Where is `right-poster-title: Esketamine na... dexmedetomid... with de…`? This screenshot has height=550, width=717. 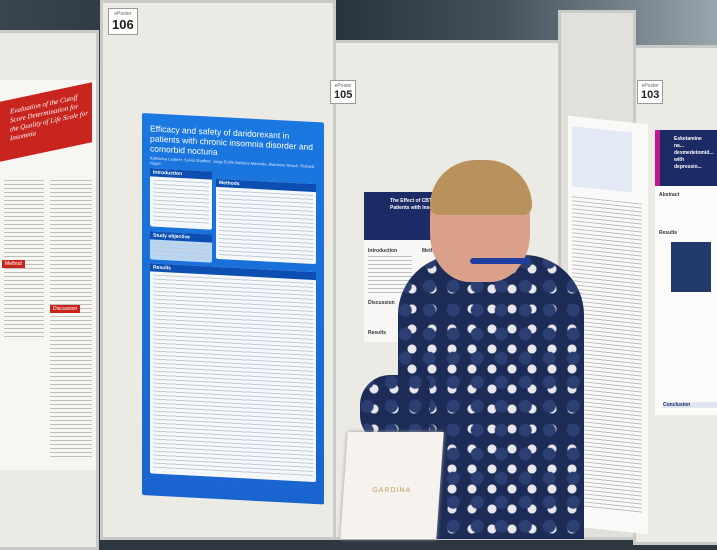 right-poster-title: Esketamine na... dexmedetomid... with de… is located at coordinates (686, 158).